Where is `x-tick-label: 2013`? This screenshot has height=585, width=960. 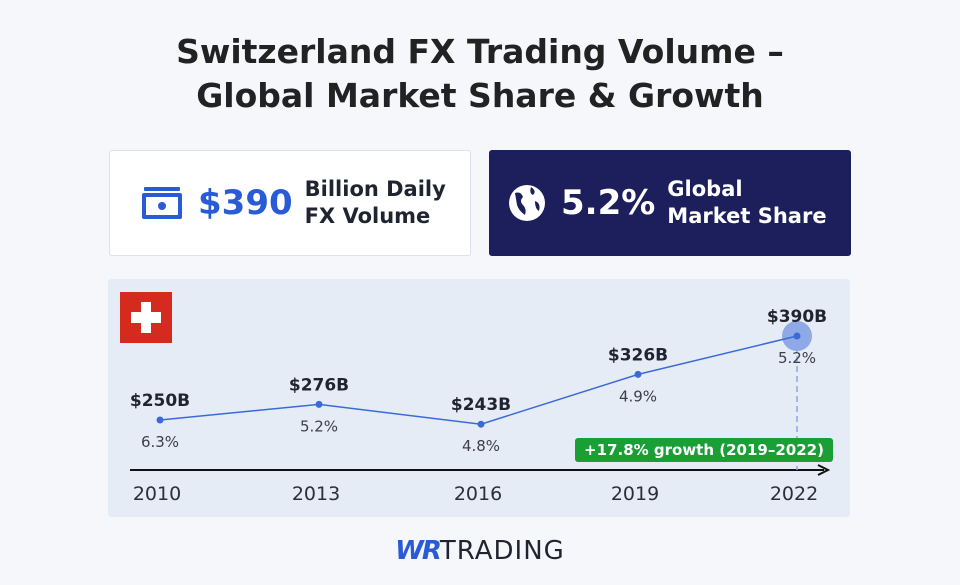
x-tick-label: 2013 is located at coordinates (316, 494).